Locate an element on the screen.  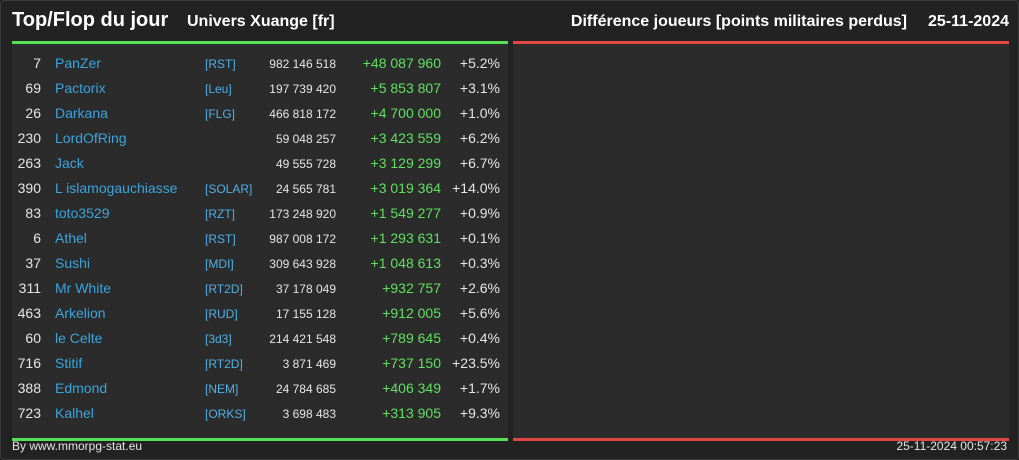
alliance-tag-link: [Leu] is located at coordinates (218, 89).